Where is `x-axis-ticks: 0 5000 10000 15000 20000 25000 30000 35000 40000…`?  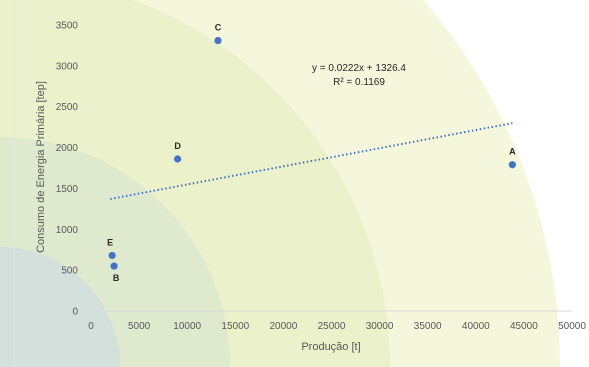 x-axis-ticks: 0 5000 10000 15000 20000 25000 30000 35000 40000… is located at coordinates (337, 326).